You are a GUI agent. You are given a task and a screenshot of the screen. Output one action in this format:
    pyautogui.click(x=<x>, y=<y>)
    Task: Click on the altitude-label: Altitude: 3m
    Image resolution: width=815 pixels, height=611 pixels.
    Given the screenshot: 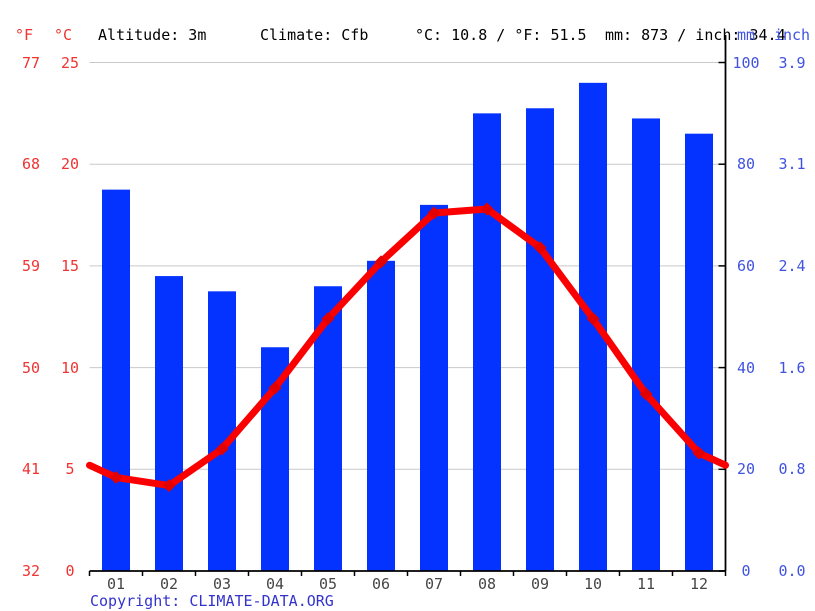 What is the action you would take?
    pyautogui.click(x=152, y=35)
    